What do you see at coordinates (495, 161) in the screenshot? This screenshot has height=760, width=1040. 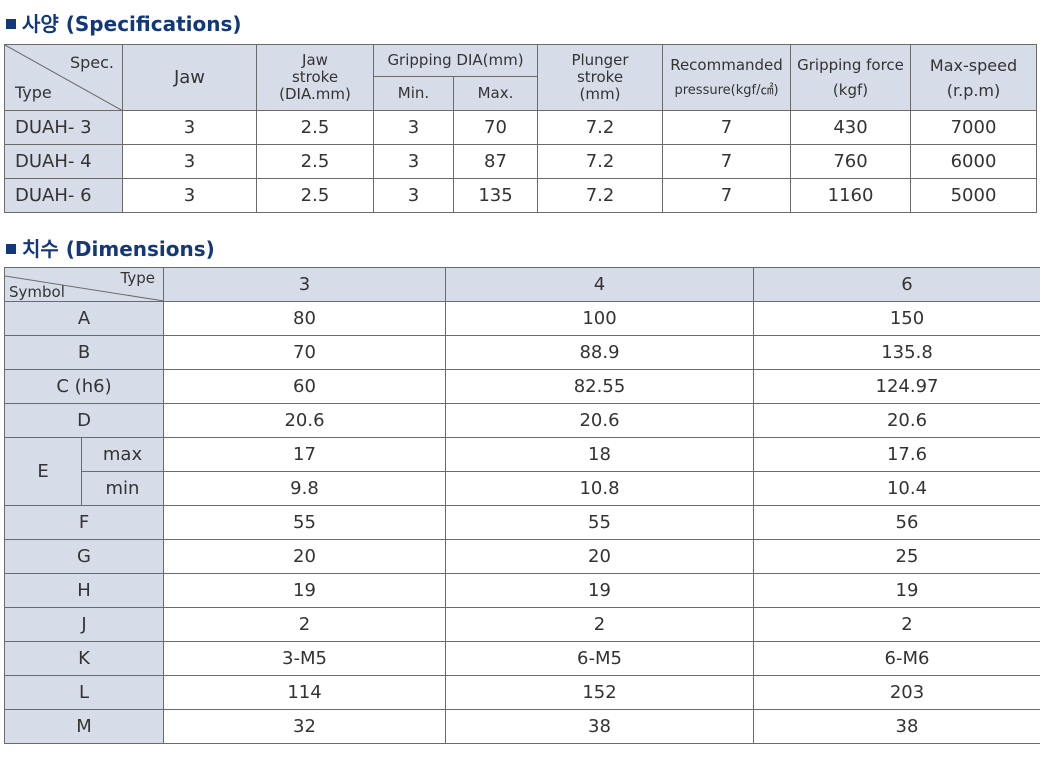 I see `spec-max-cell: 87` at bounding box center [495, 161].